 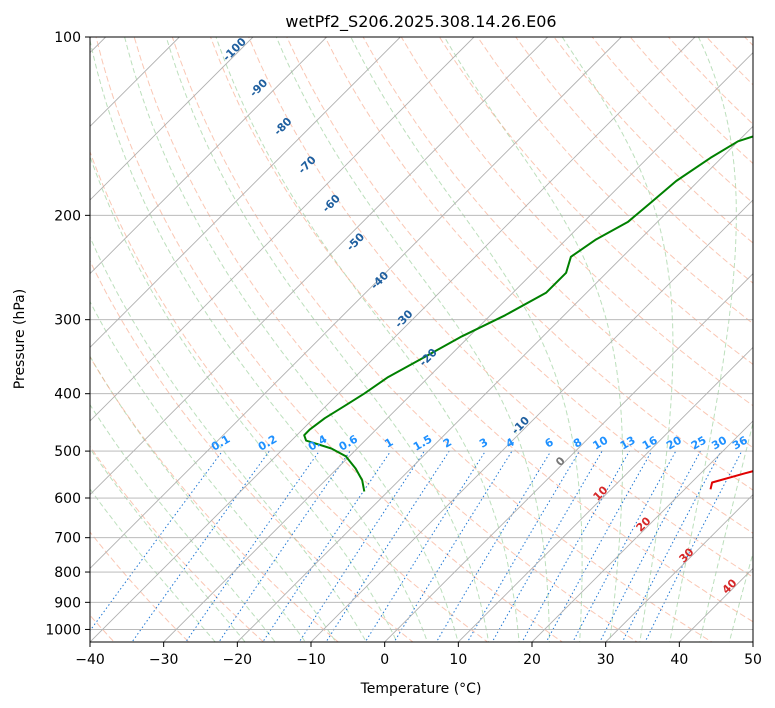 I want to click on mixing-ratio-label: 30, so click(x=719, y=442).